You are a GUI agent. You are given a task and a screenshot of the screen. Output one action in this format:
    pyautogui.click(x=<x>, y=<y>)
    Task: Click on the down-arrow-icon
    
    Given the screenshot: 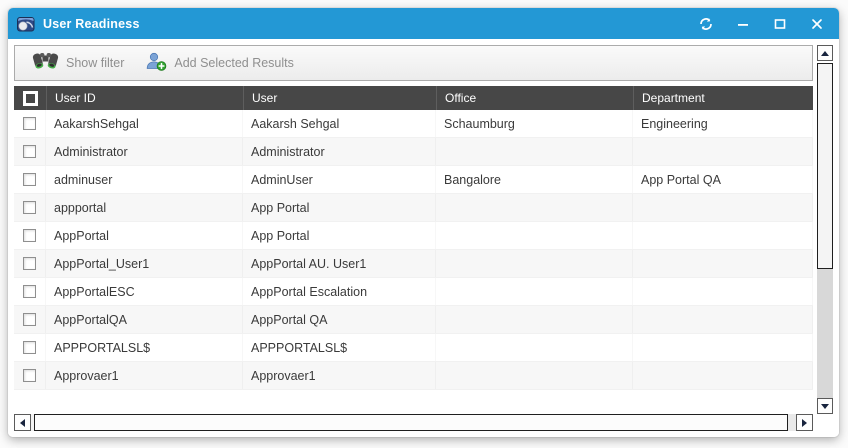 What is the action you would take?
    pyautogui.click(x=825, y=406)
    